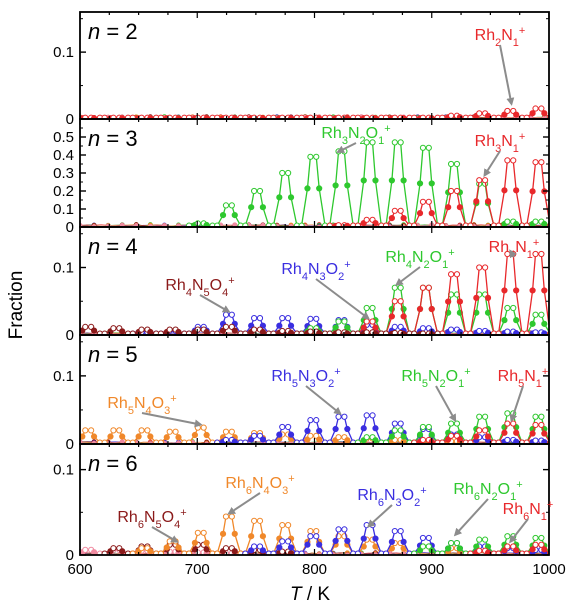 The image size is (569, 610). Describe the element at coordinates (113, 354) in the screenshot. I see `panel-n-label: n = 5` at that location.